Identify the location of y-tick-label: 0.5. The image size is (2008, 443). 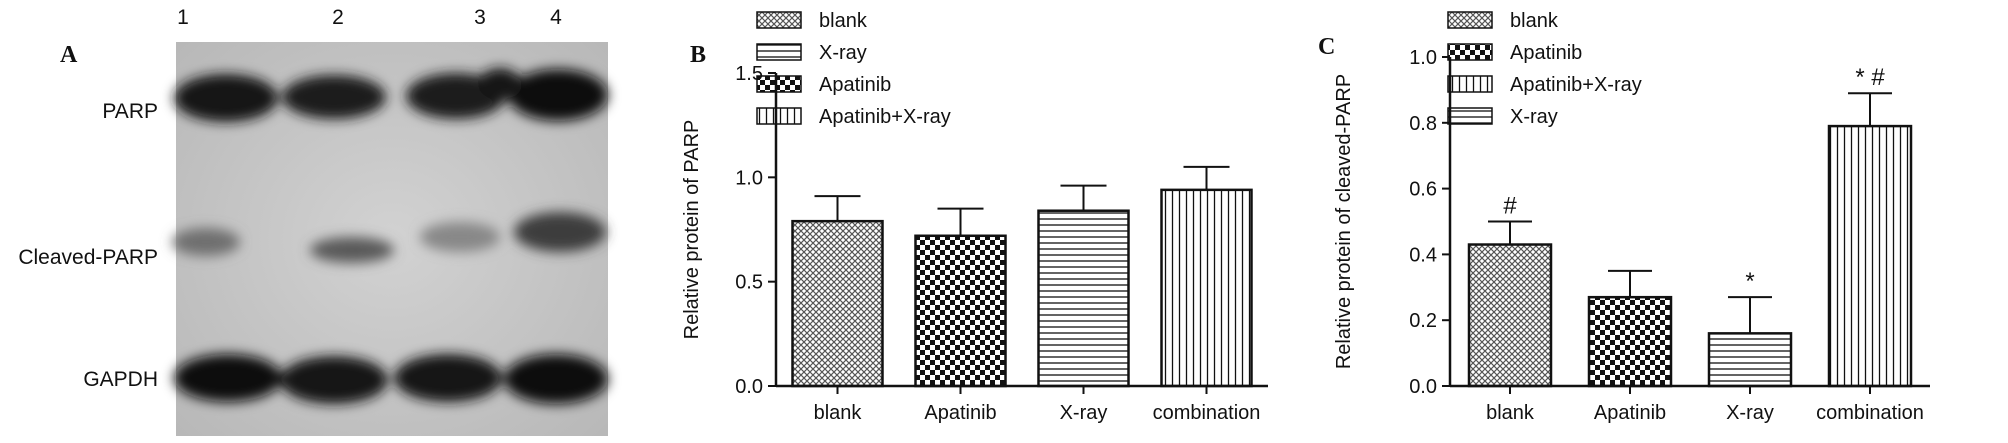
(749, 283).